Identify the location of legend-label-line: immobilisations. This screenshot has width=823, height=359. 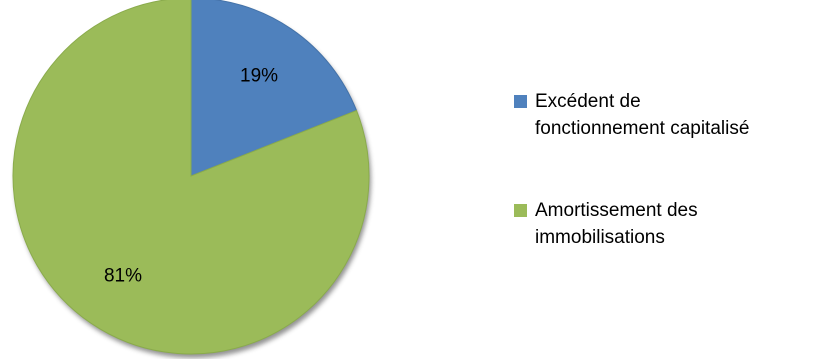
(600, 237).